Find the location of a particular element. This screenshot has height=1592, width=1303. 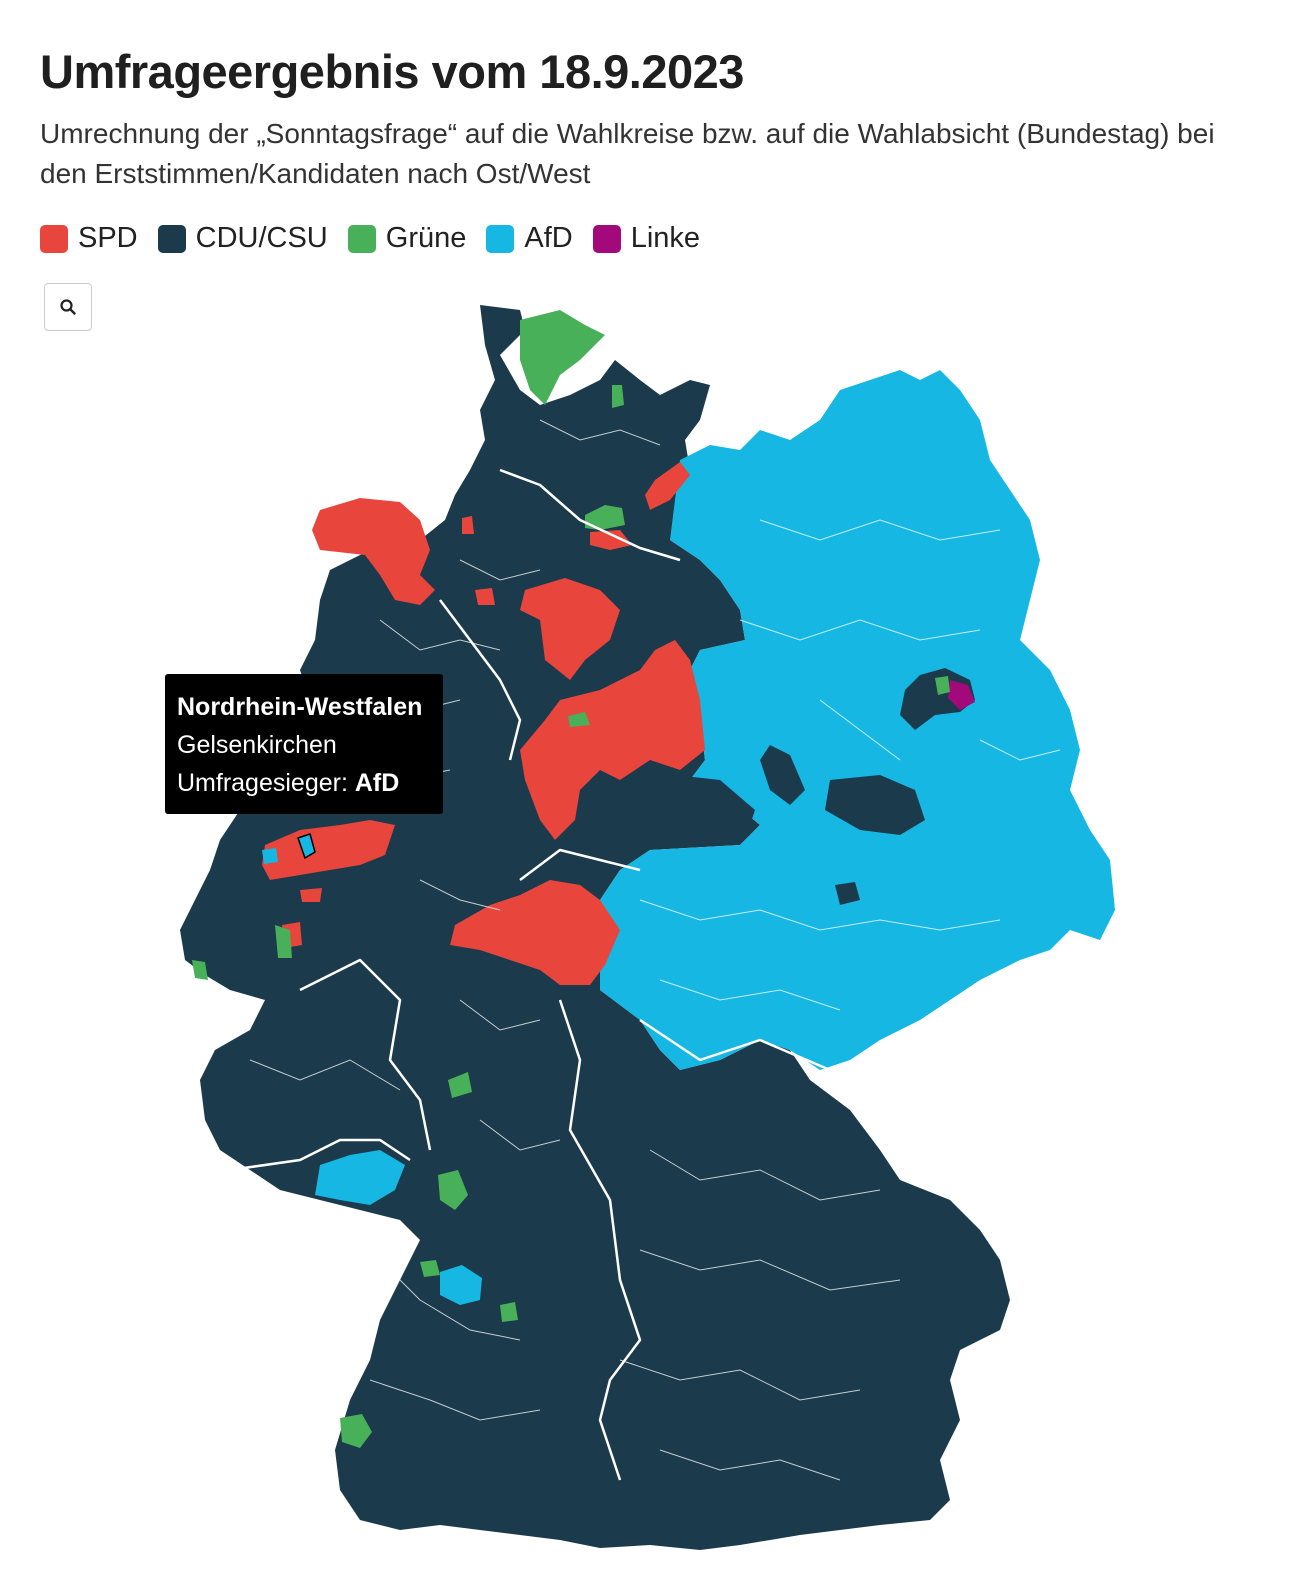

map-region-gruene-kiel is located at coordinates (618, 396).